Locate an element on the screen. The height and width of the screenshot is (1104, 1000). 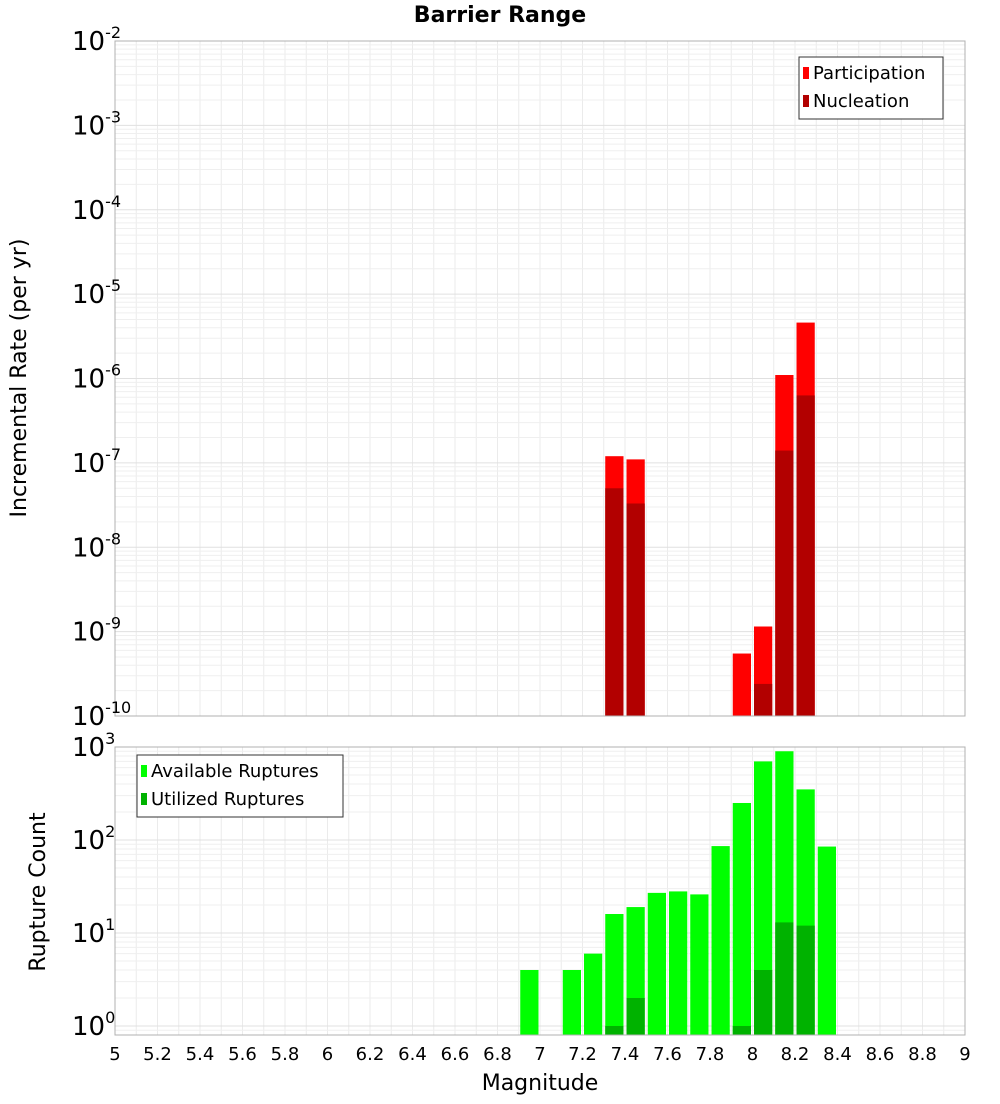
x-tick-label: 7.2 is located at coordinates (582, 1054).